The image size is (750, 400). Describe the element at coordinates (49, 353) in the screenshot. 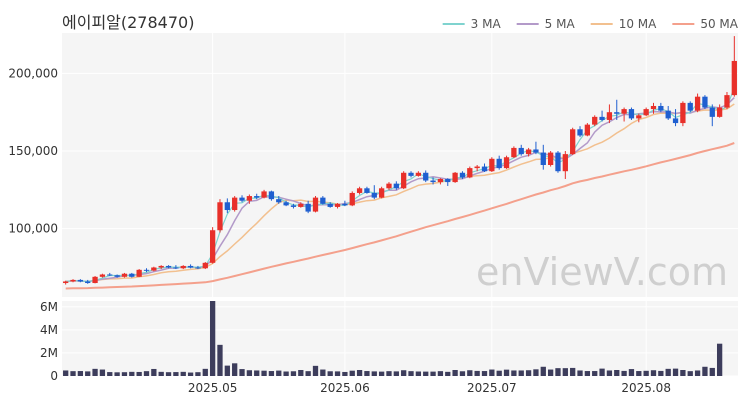

I see `volume-tick-label: 2M` at that location.